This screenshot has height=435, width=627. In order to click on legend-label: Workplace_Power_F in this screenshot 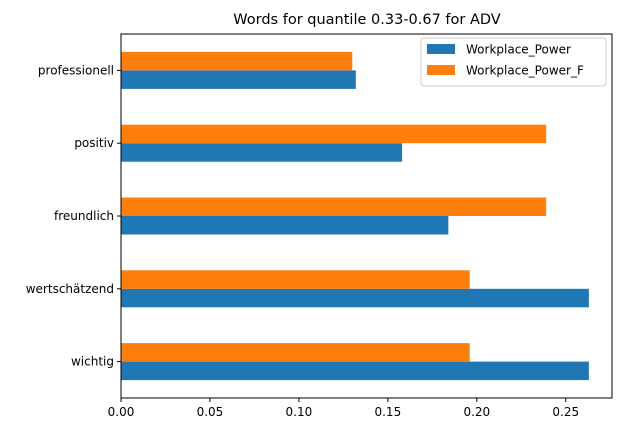, I will do `click(525, 71)`.